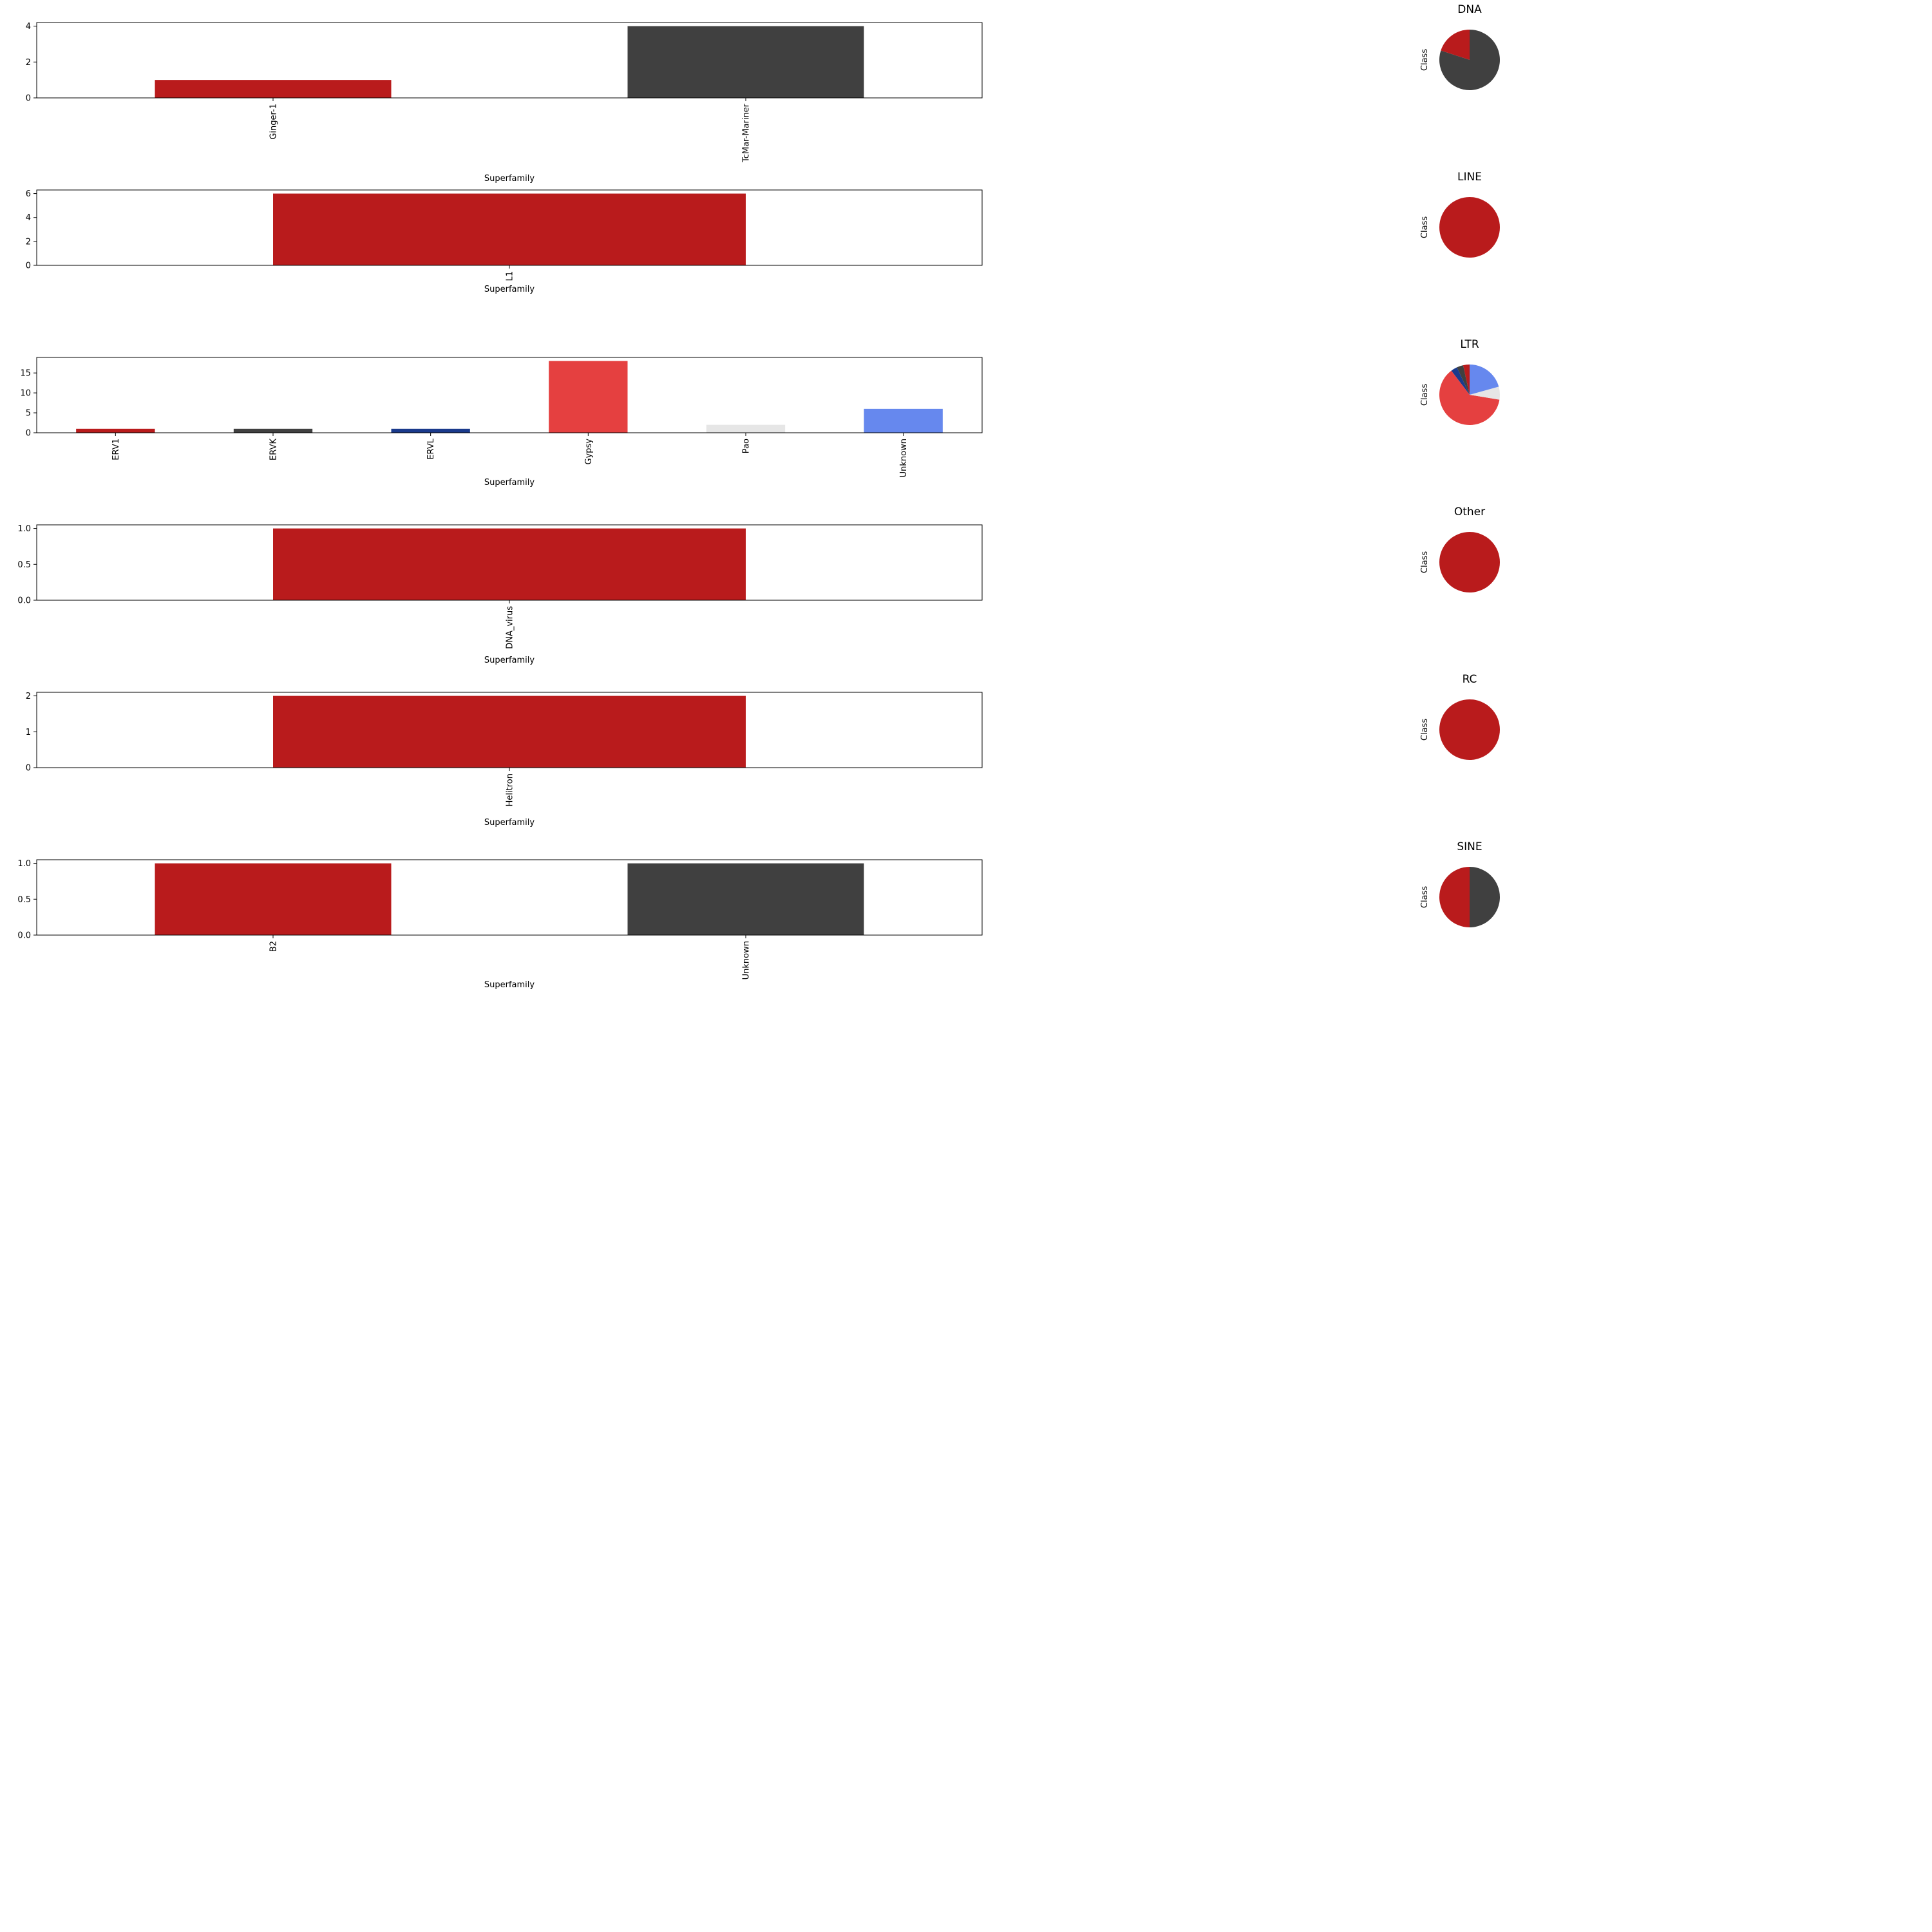  Describe the element at coordinates (1454, 897) in the screenshot. I see `pie-slice-b2` at that location.